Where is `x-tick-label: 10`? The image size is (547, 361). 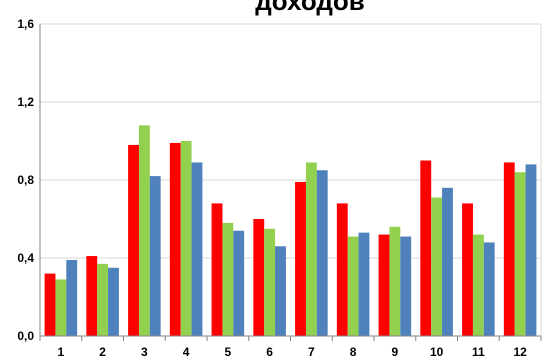 x-tick-label: 10 is located at coordinates (437, 352).